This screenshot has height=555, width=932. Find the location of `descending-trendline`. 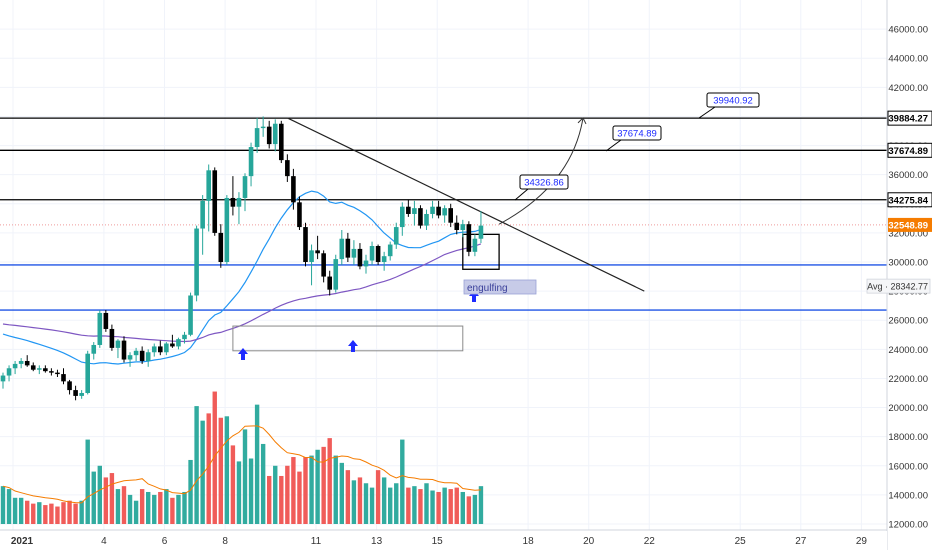

descending-trendline is located at coordinates (466, 204).